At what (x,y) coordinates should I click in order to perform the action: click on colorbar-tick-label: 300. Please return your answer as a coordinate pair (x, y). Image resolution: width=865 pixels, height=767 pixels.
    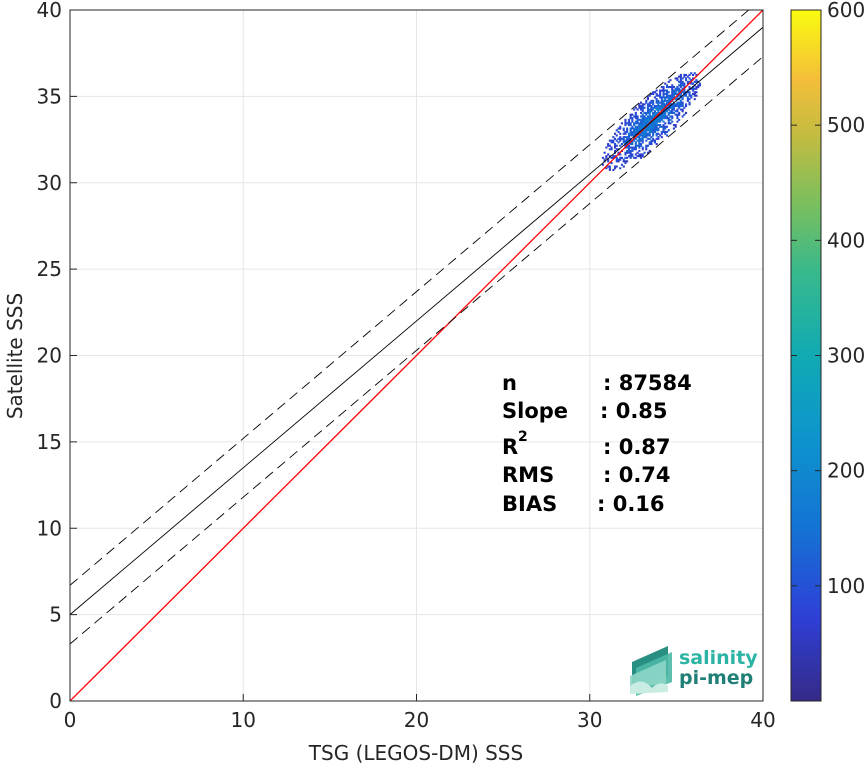
    Looking at the image, I should click on (846, 356).